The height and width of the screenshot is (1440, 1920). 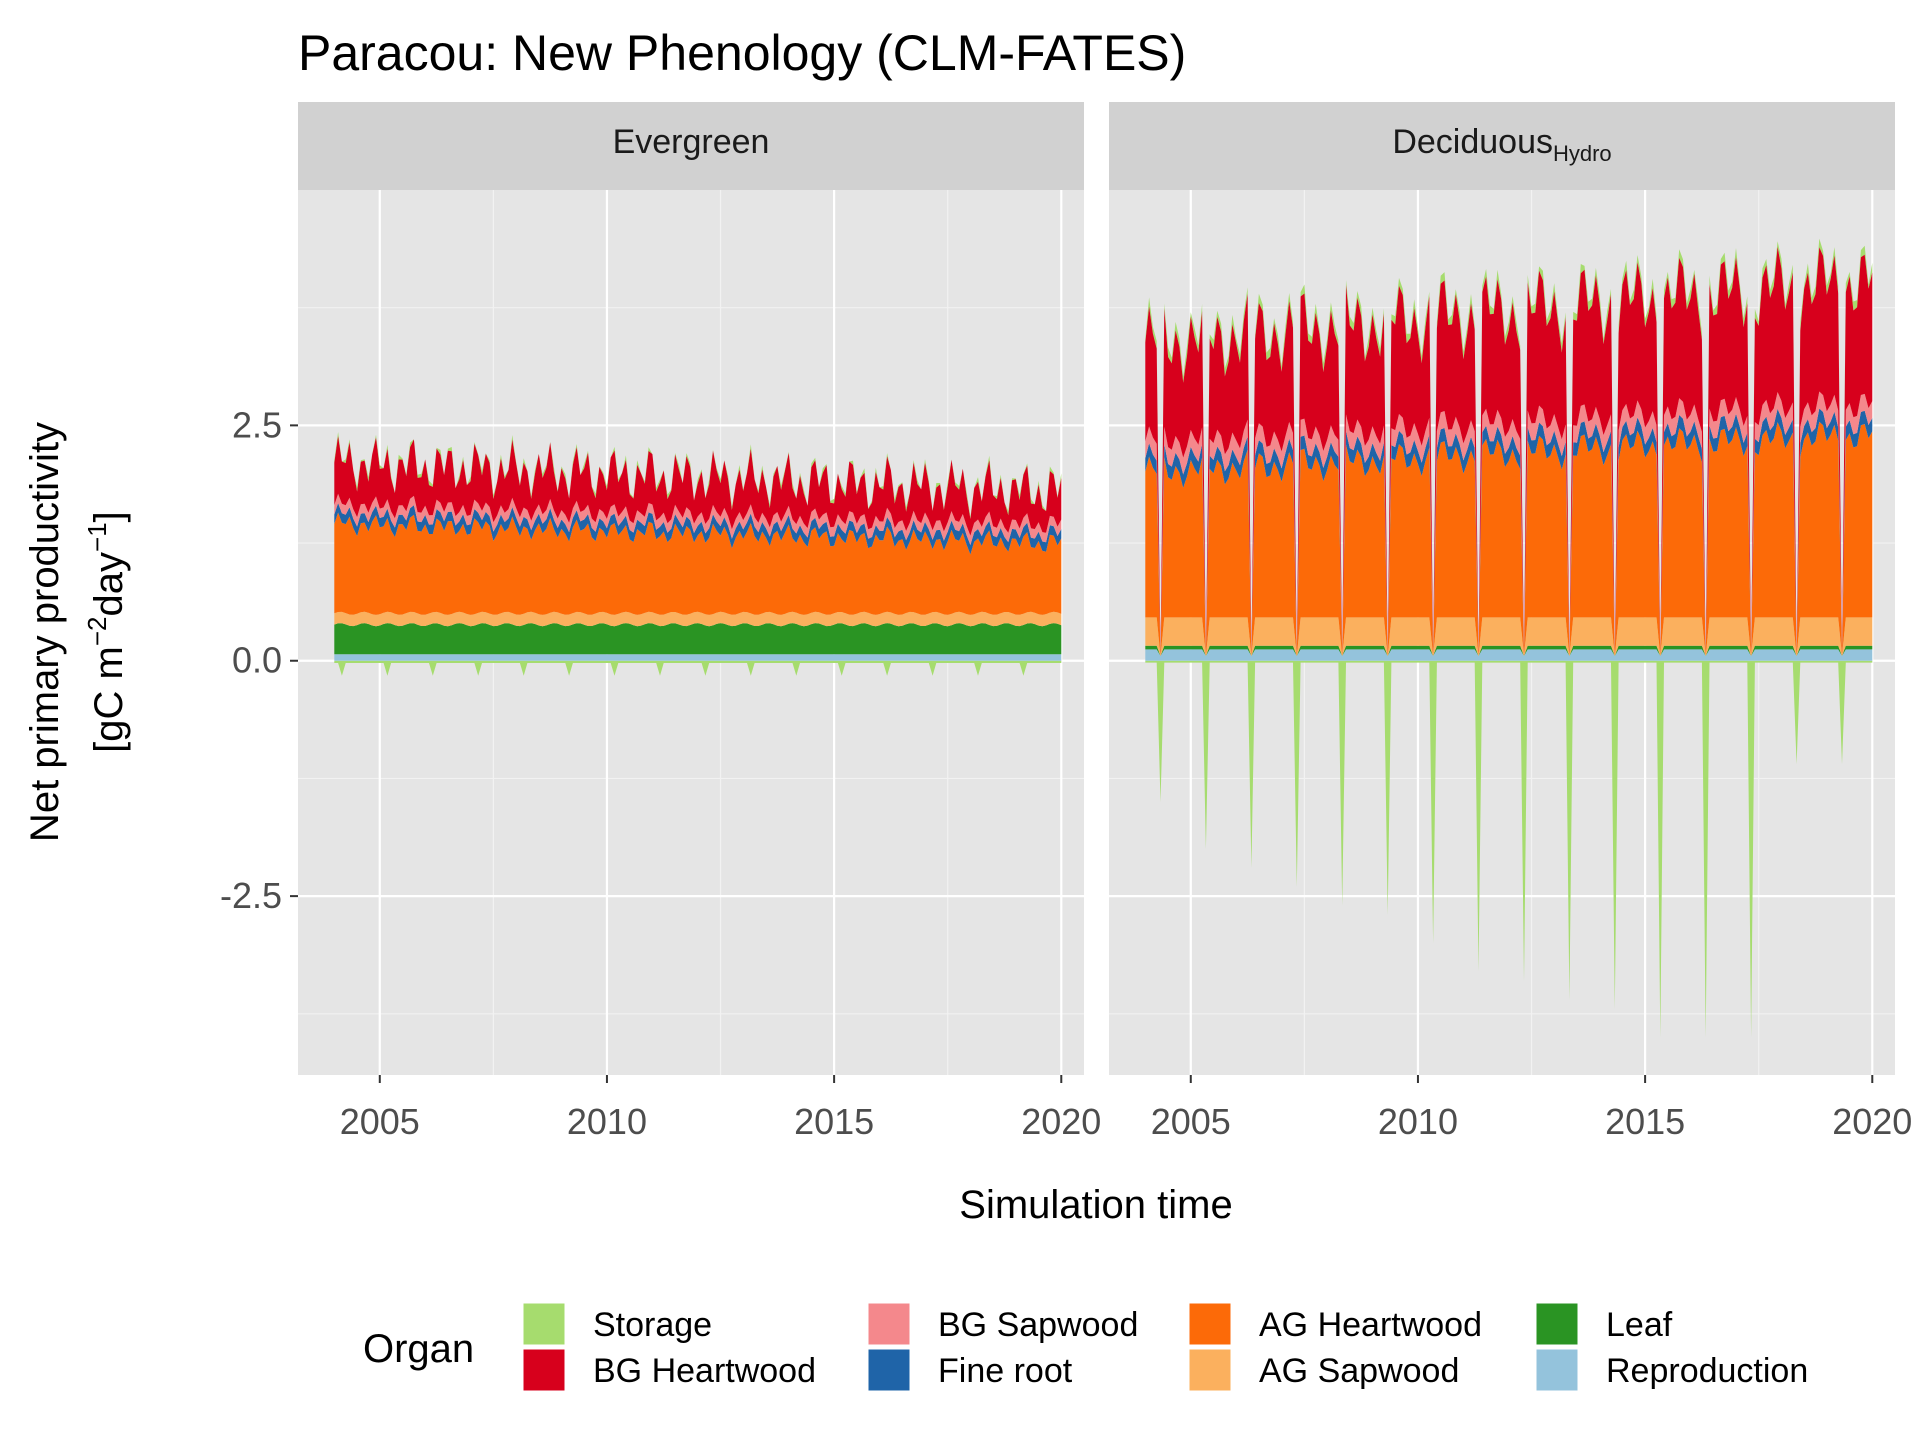 What do you see at coordinates (418, 1349) in the screenshot?
I see `legend-title: Organ` at bounding box center [418, 1349].